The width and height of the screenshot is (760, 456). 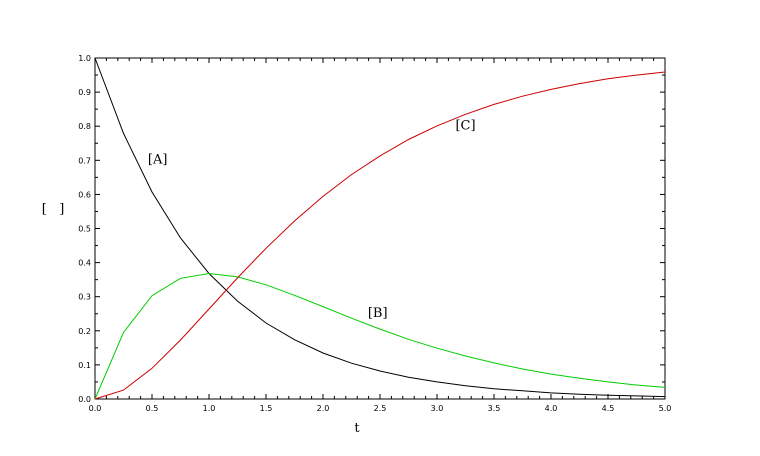 I want to click on y-tick-label: 0.8, so click(x=84, y=126).